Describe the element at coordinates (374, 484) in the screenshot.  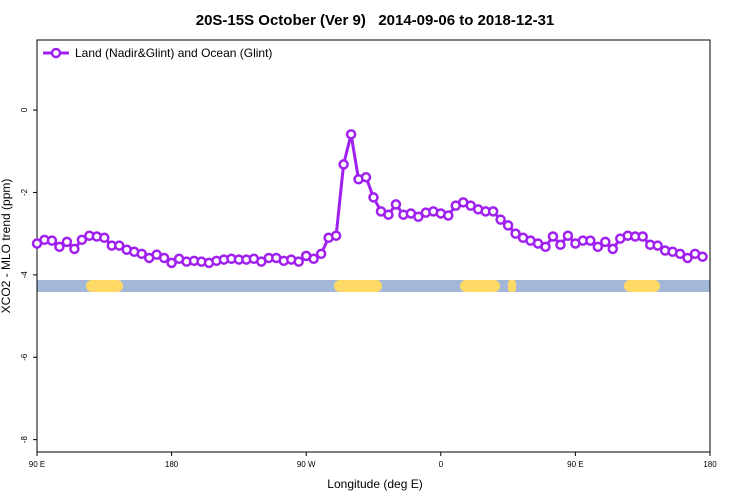
I see `x-axis-label: Longitude (deg E)` at that location.